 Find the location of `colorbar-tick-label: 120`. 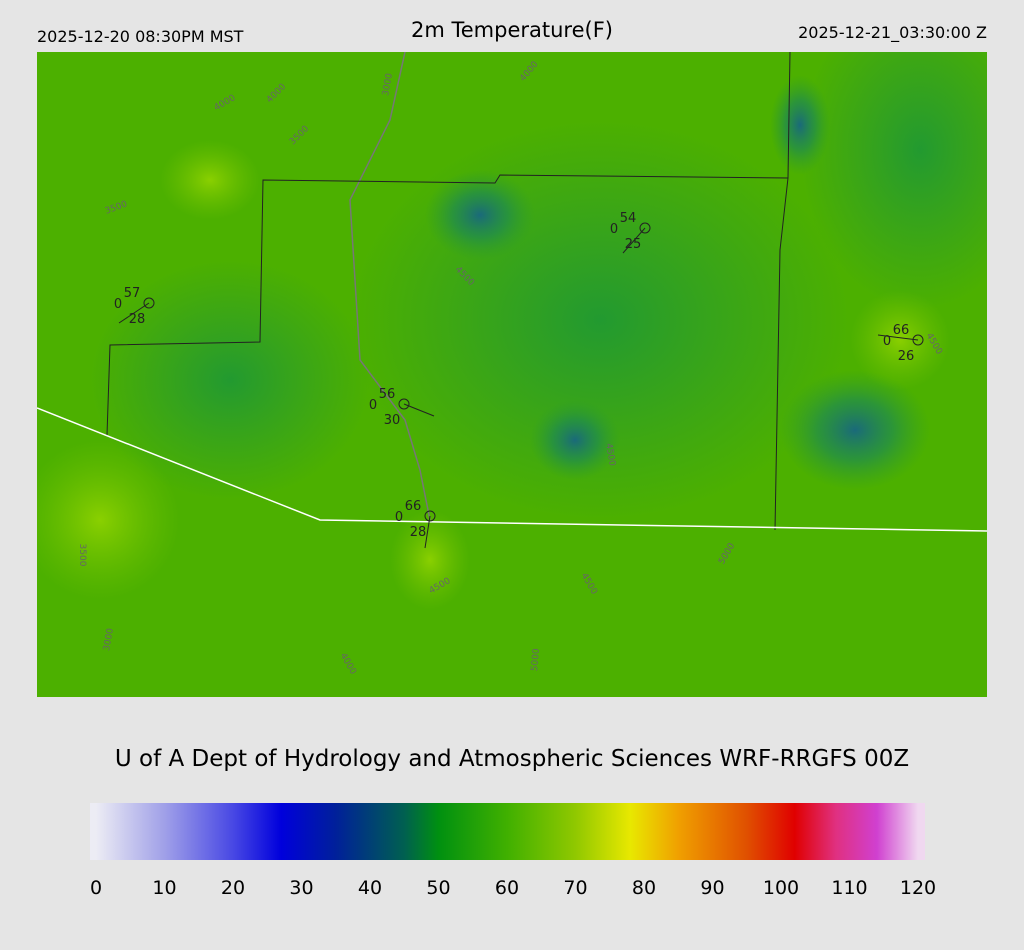

colorbar-tick-label: 120 is located at coordinates (918, 888).